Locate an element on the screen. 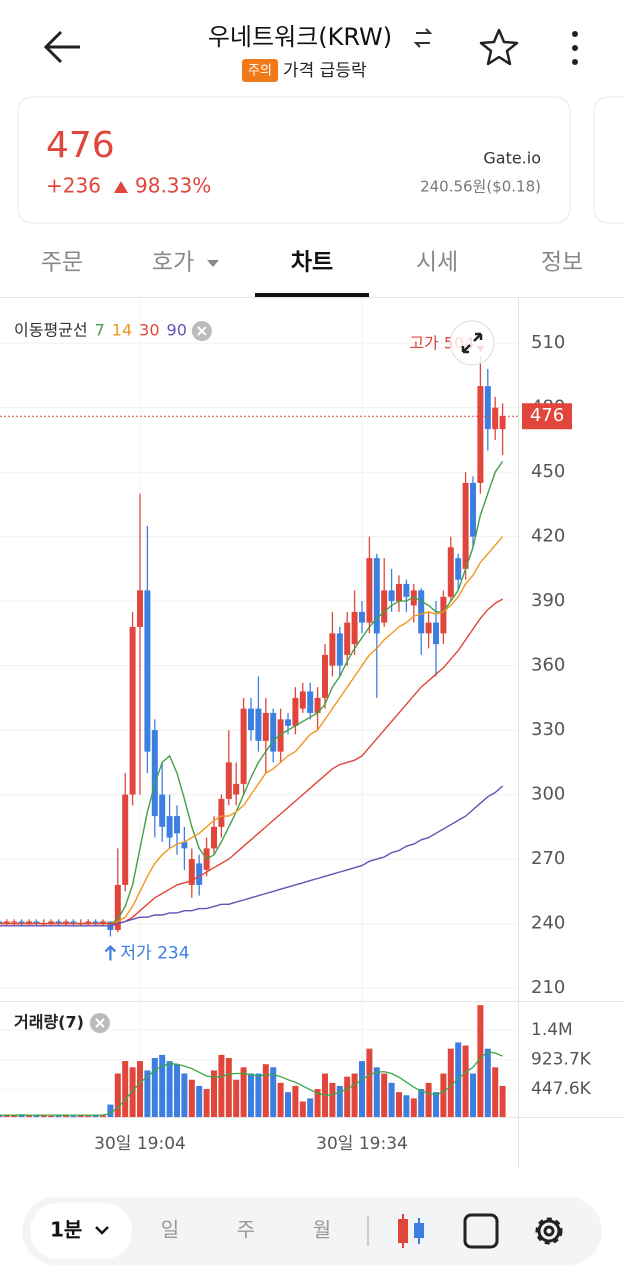  tab: 정보 is located at coordinates (562, 263).